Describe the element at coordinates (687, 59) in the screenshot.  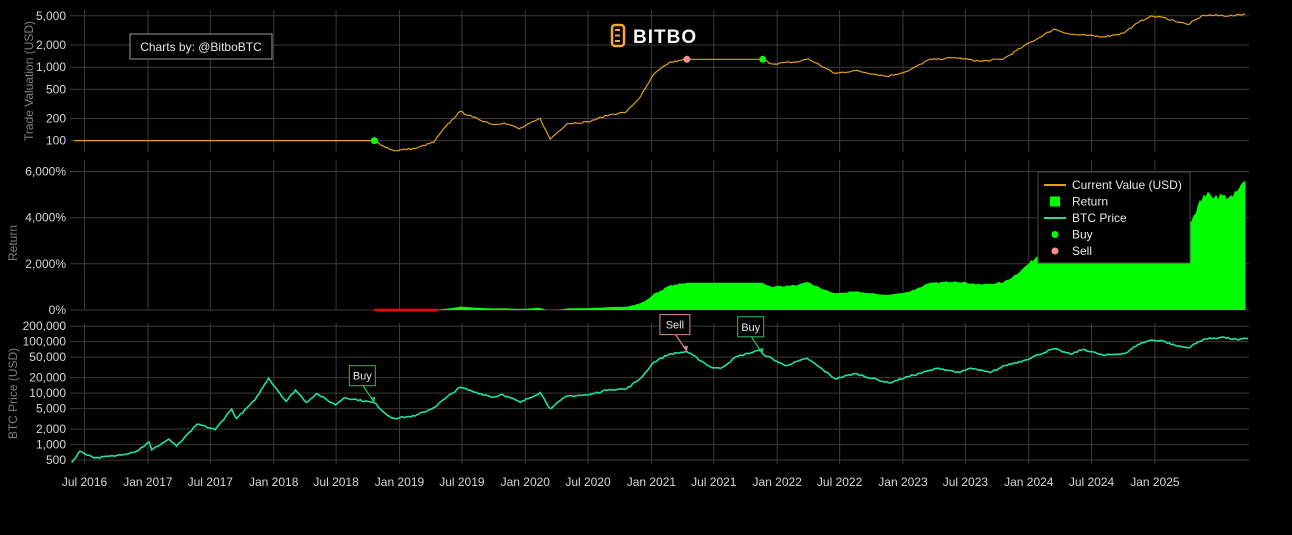
I see `sell-marker` at that location.